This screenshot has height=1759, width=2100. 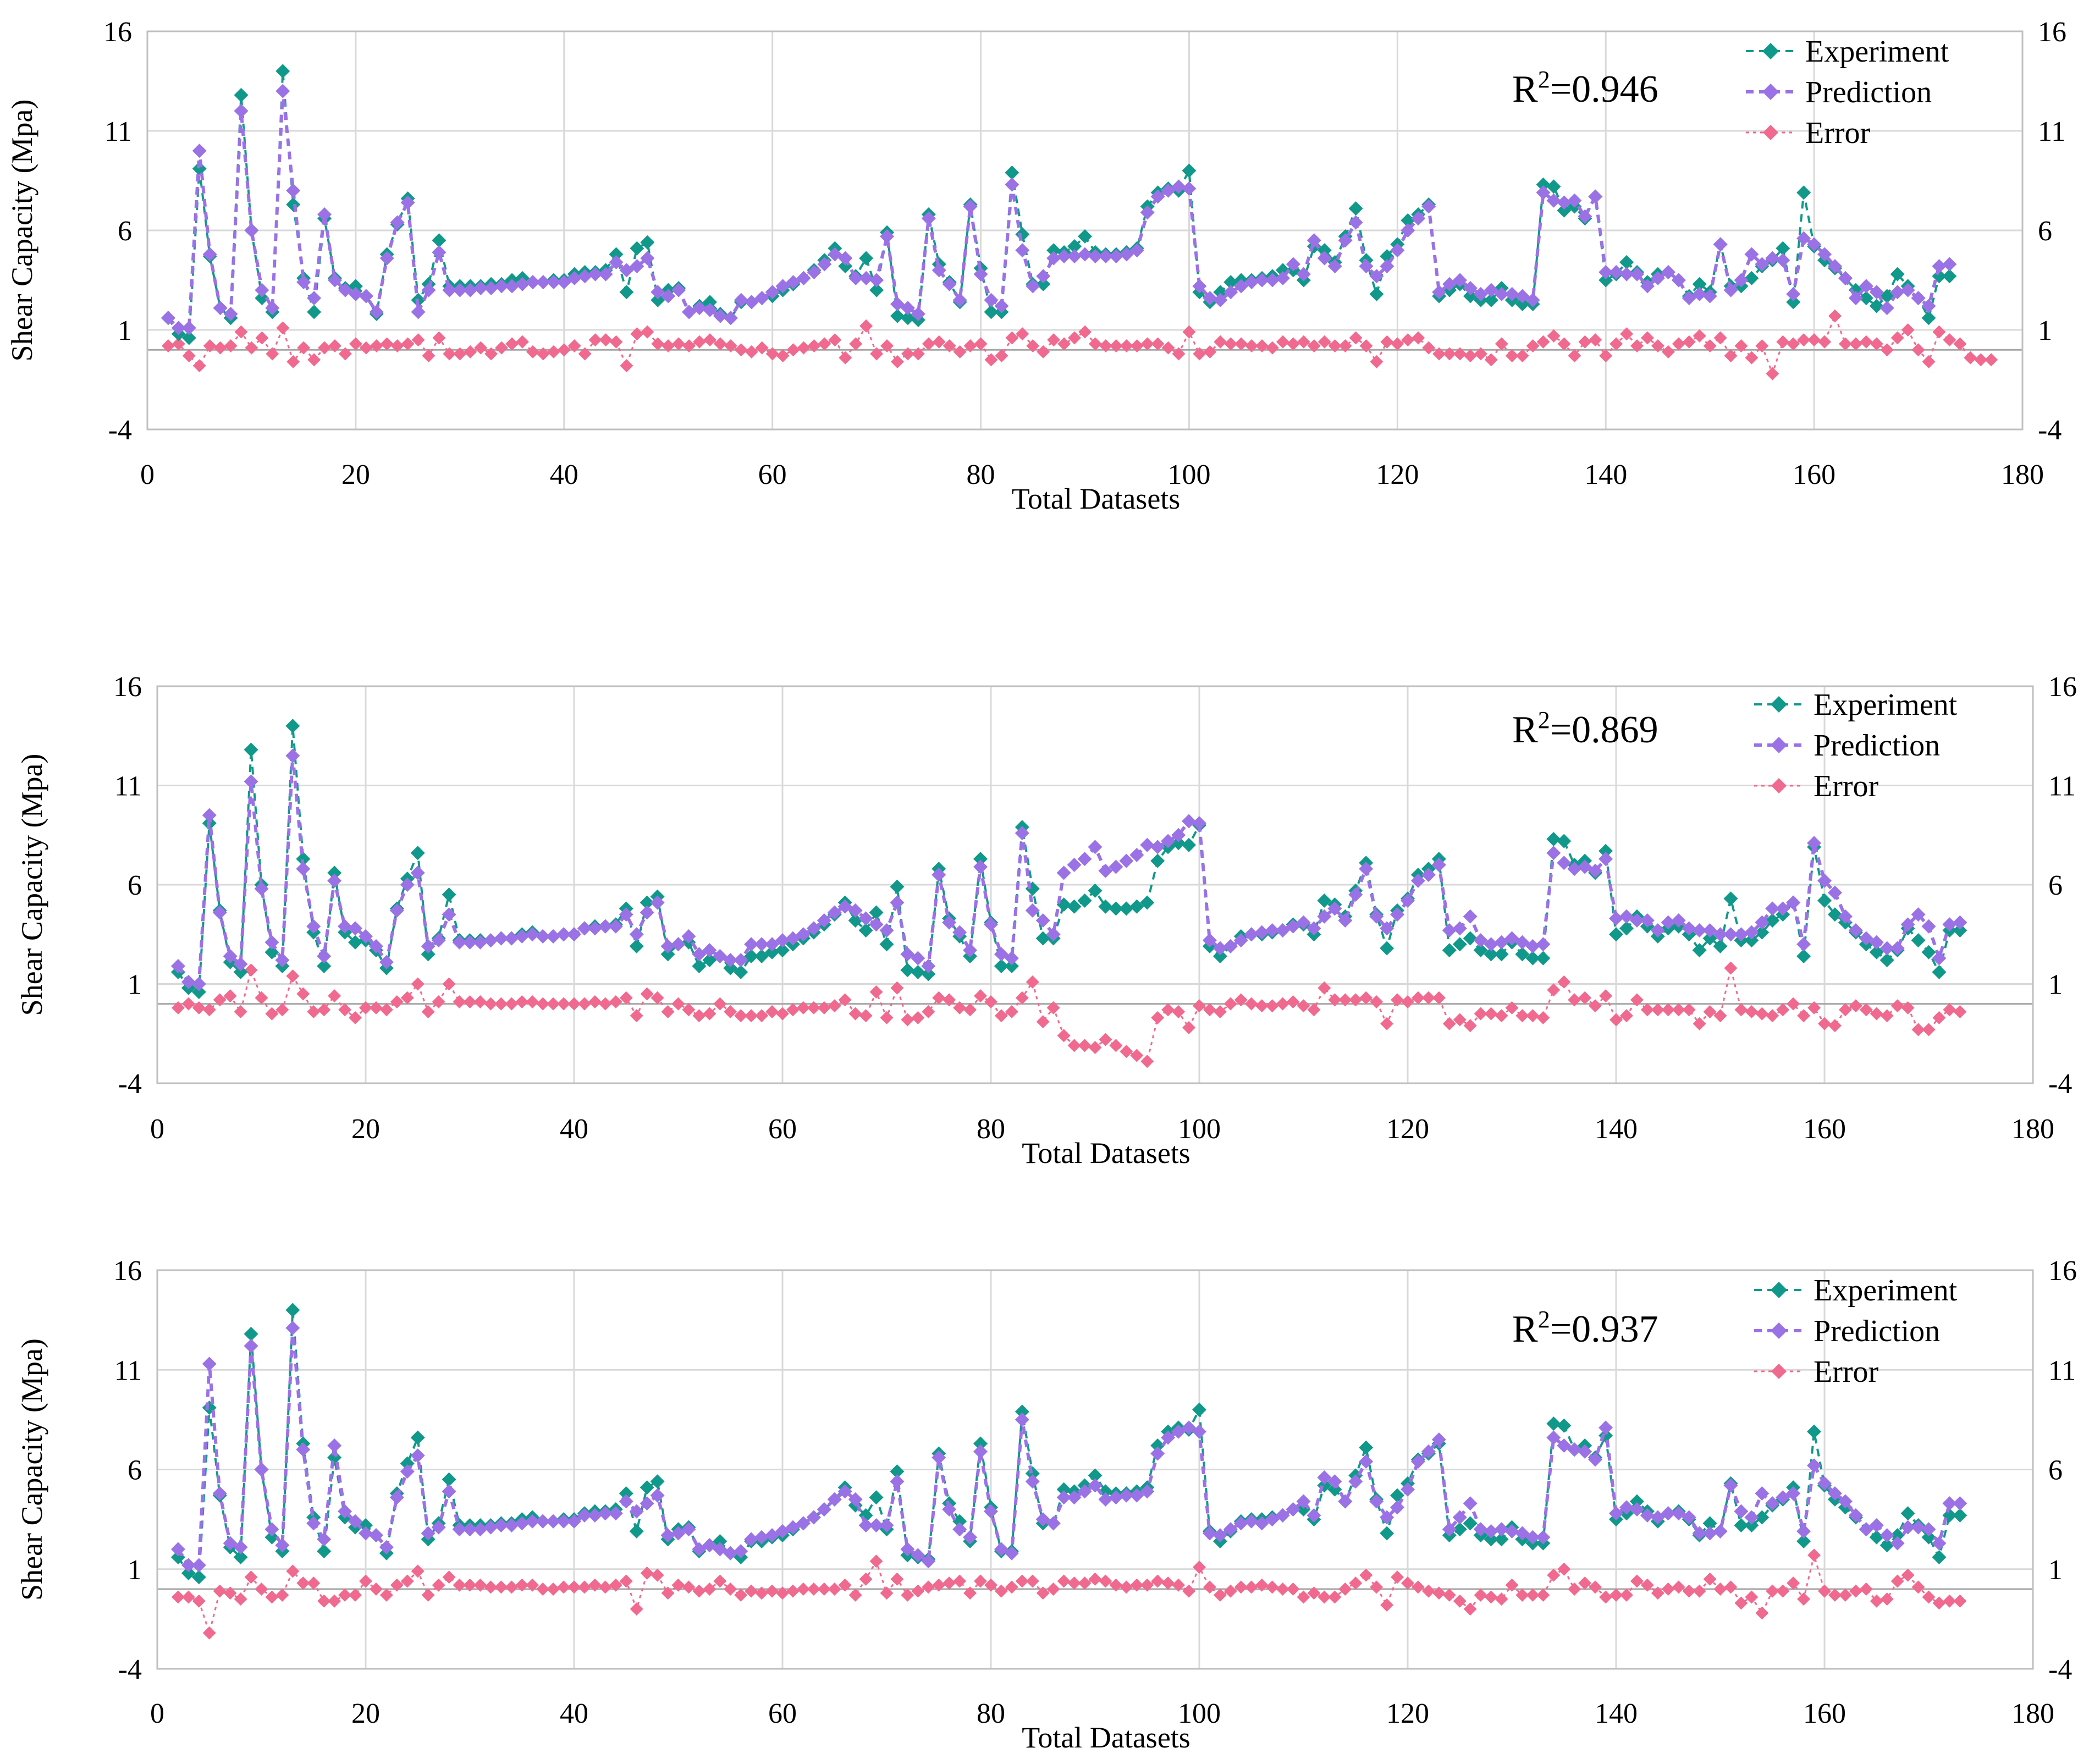 I want to click on legend-item-prediction: Prediction, so click(x=1839, y=92).